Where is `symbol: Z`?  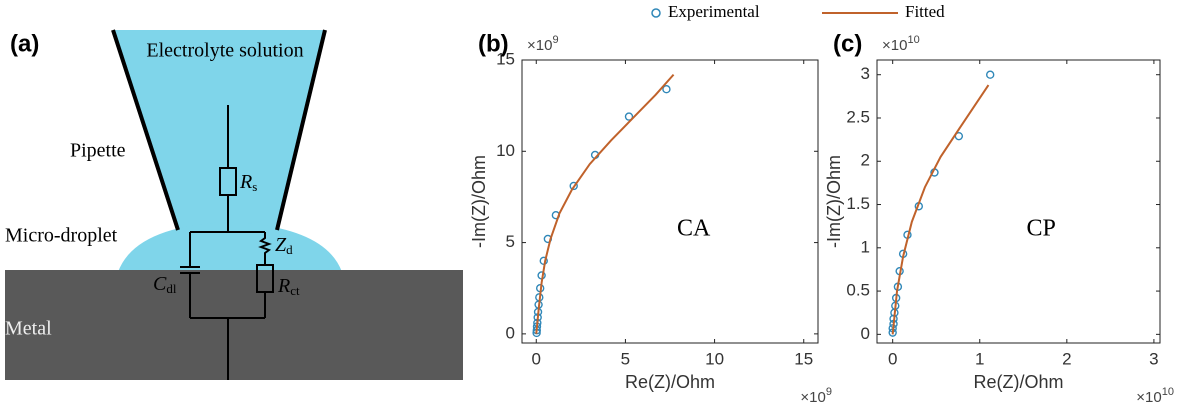
symbol: Z is located at coordinates (281, 245).